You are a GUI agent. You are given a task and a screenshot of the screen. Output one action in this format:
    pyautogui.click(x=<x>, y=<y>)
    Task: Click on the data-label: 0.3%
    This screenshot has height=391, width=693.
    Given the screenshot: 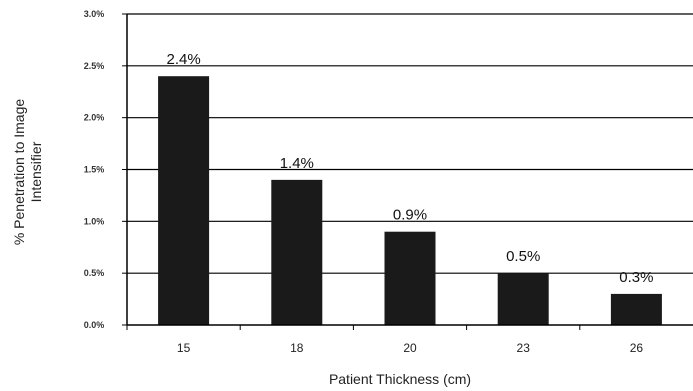 What is the action you would take?
    pyautogui.click(x=636, y=277)
    